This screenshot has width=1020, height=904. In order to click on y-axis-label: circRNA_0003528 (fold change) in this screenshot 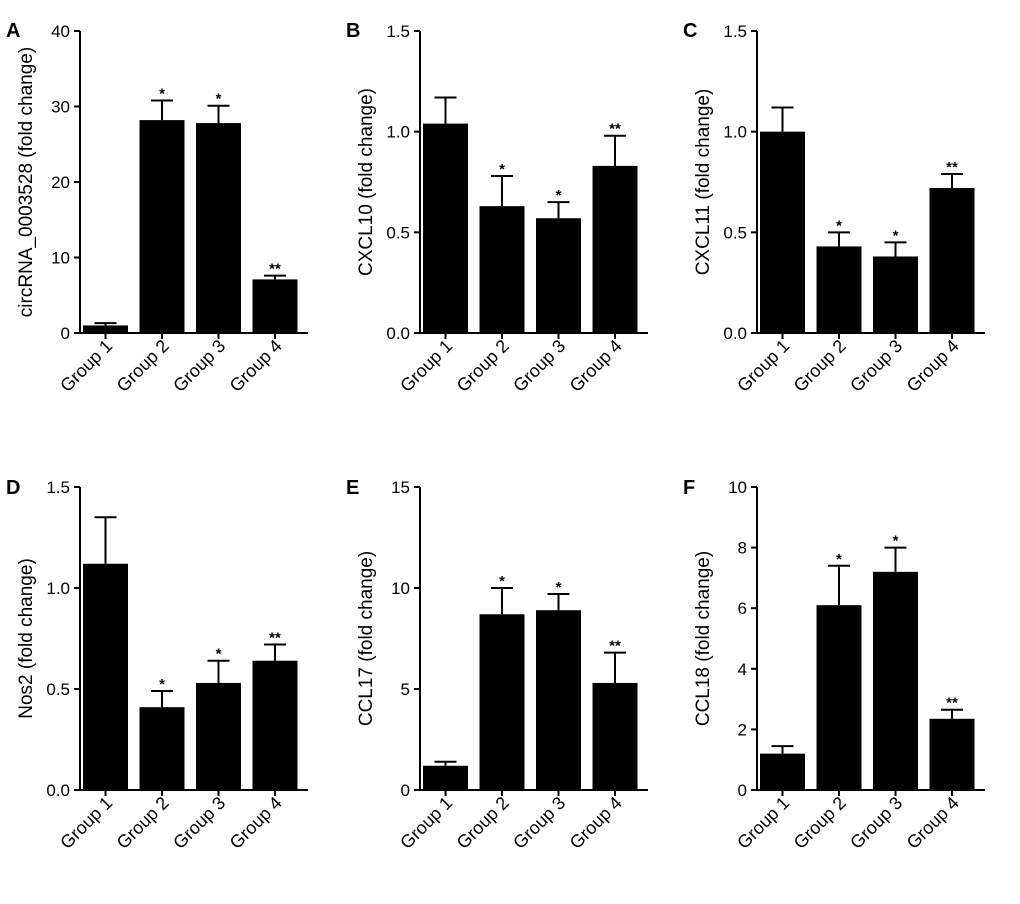, I will do `click(26, 182)`.